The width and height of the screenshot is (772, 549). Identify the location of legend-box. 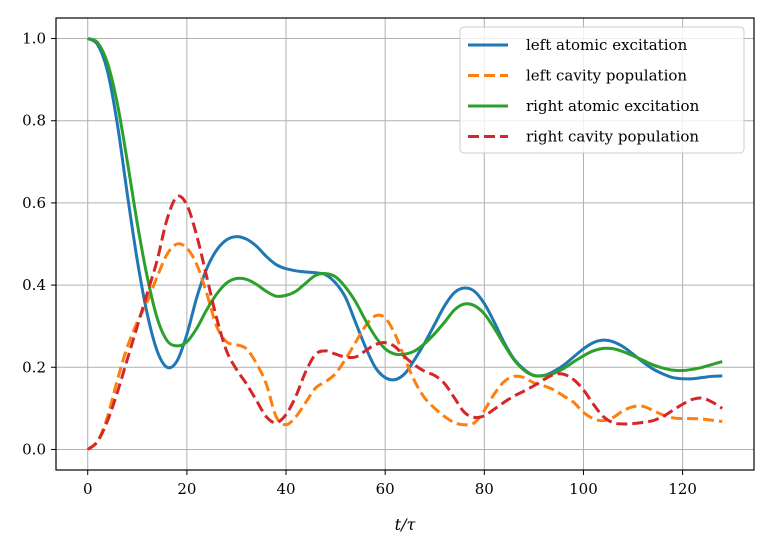
(602, 90).